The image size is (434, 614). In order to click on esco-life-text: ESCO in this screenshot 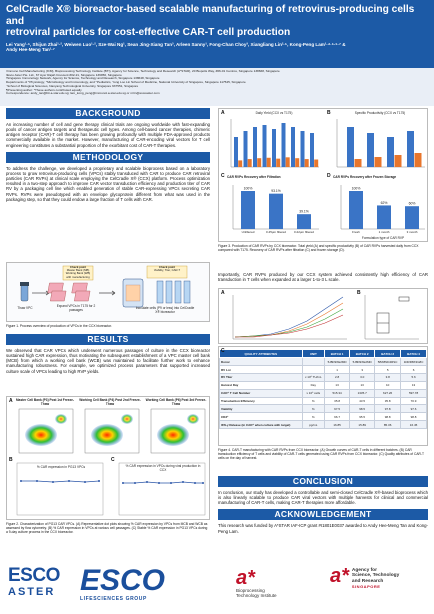, I will do `click(123, 580)`.